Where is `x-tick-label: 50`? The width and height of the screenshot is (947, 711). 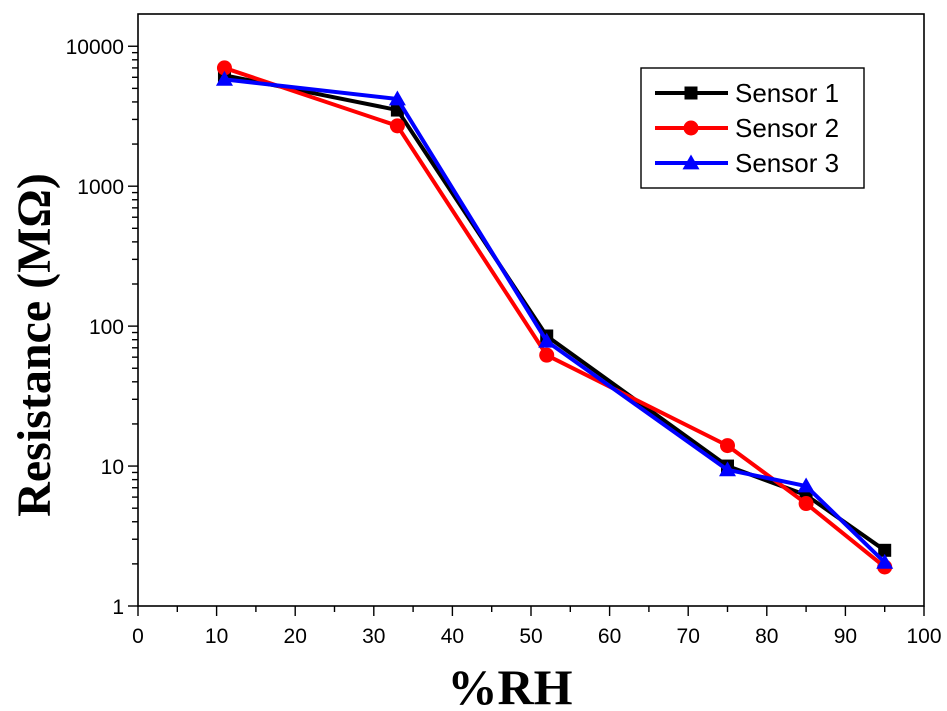 x-tick-label: 50 is located at coordinates (530, 636).